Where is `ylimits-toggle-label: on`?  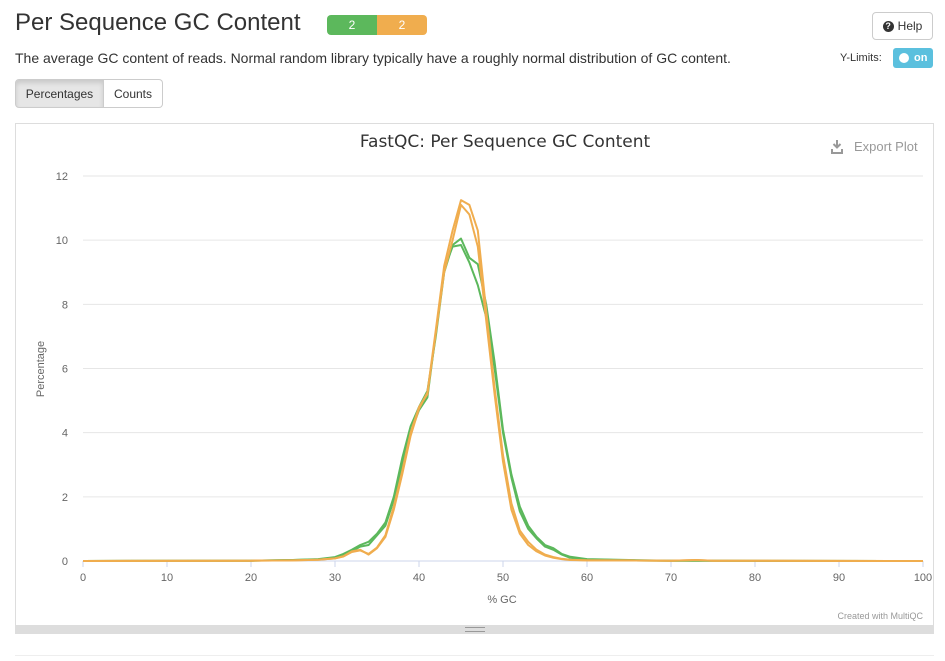 ylimits-toggle-label: on is located at coordinates (921, 58).